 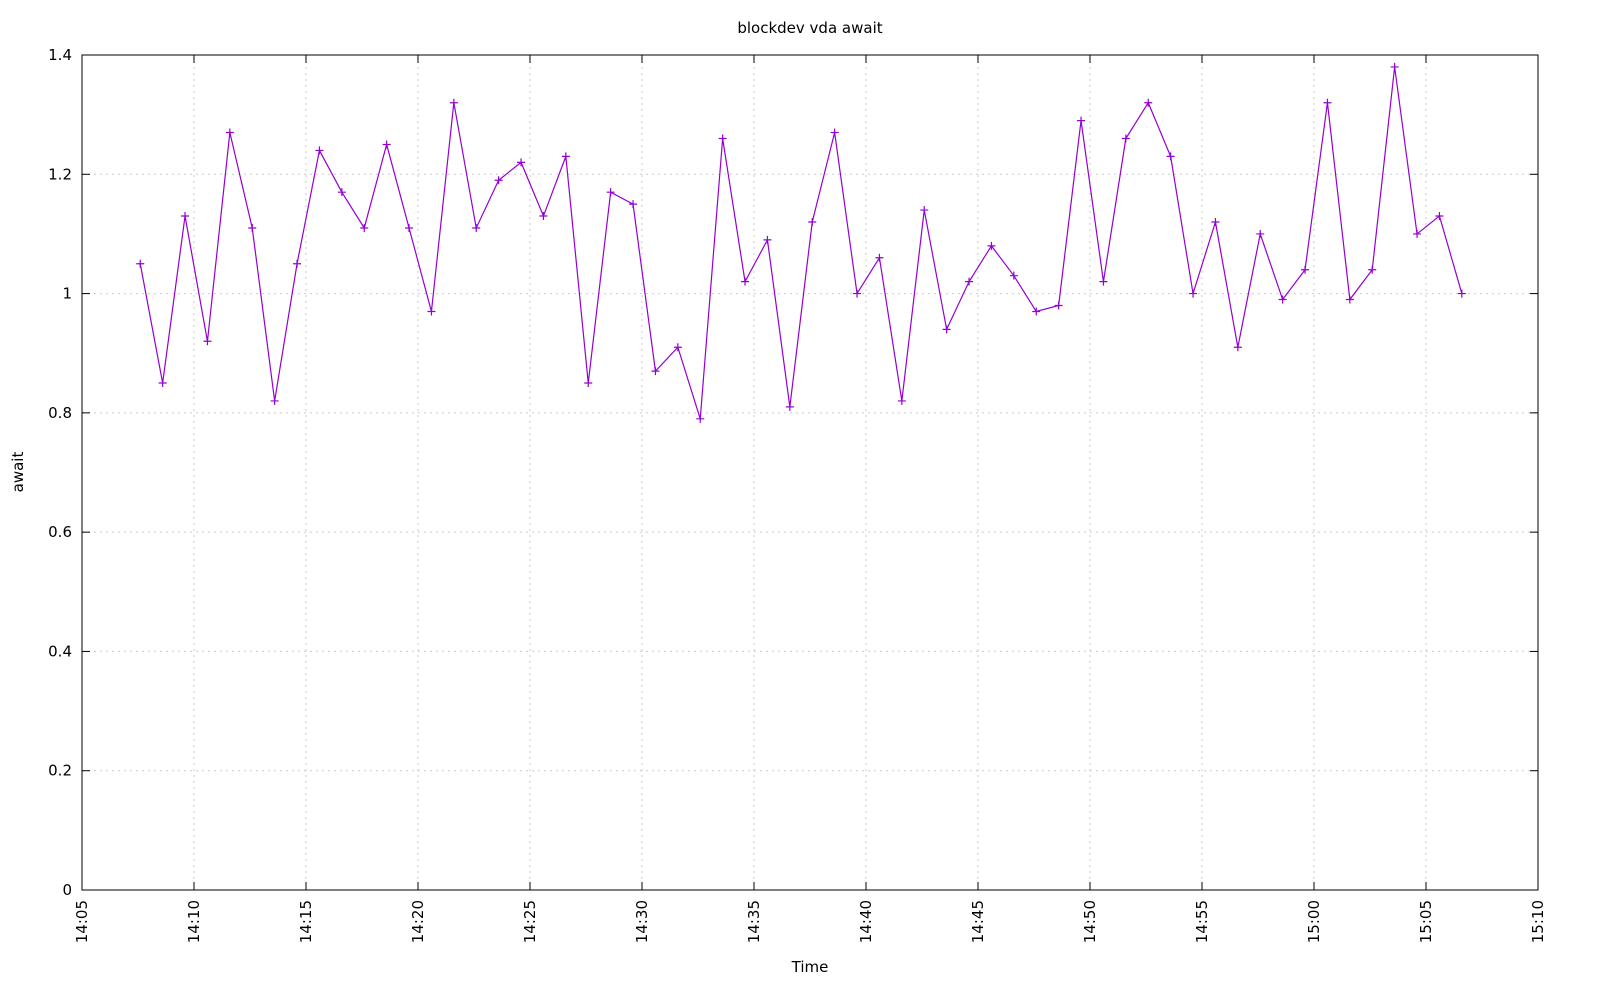 I want to click on x-tick-label: 14:30, so click(x=642, y=921).